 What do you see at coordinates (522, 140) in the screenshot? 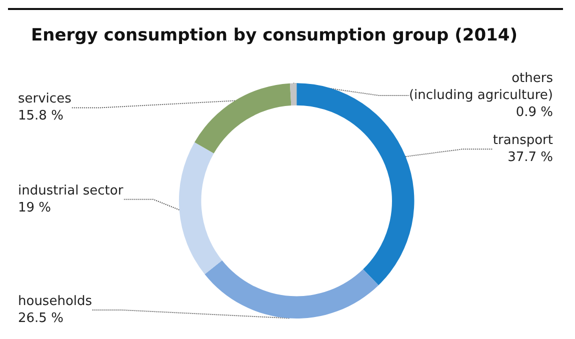
I see `slice-label: transport` at bounding box center [522, 140].